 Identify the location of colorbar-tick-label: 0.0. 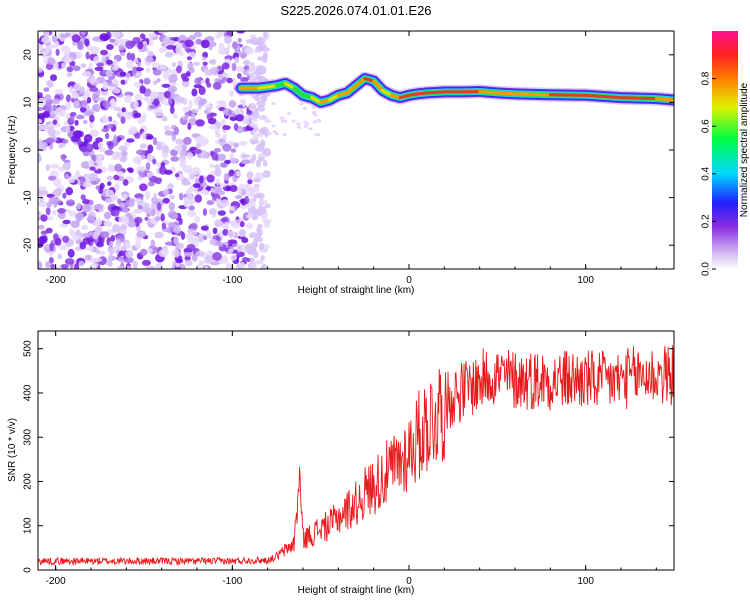
(706, 269).